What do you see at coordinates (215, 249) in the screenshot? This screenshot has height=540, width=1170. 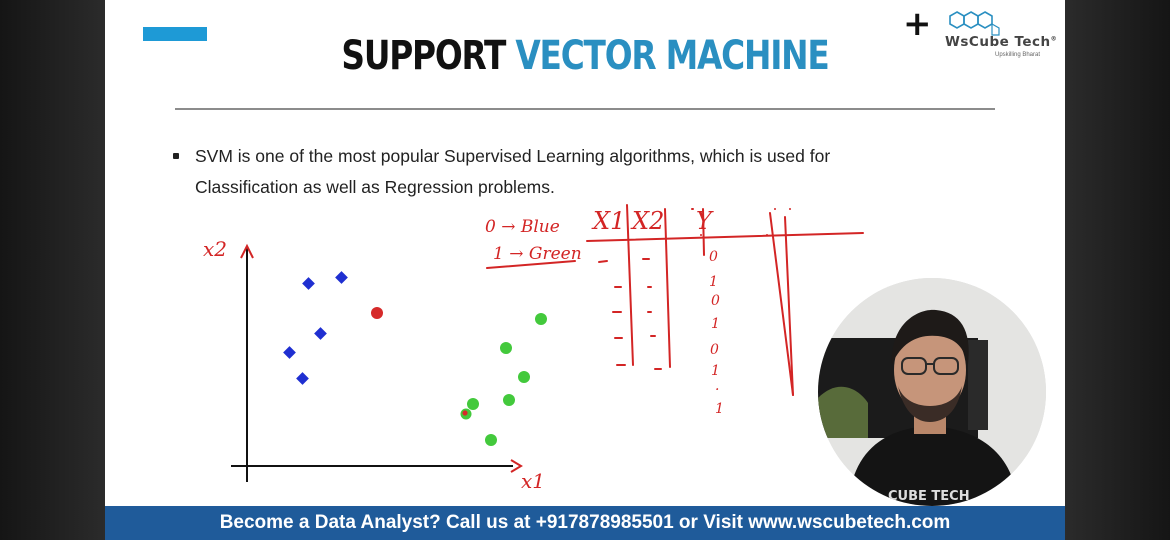 I see `axis-y-label: x2` at bounding box center [215, 249].